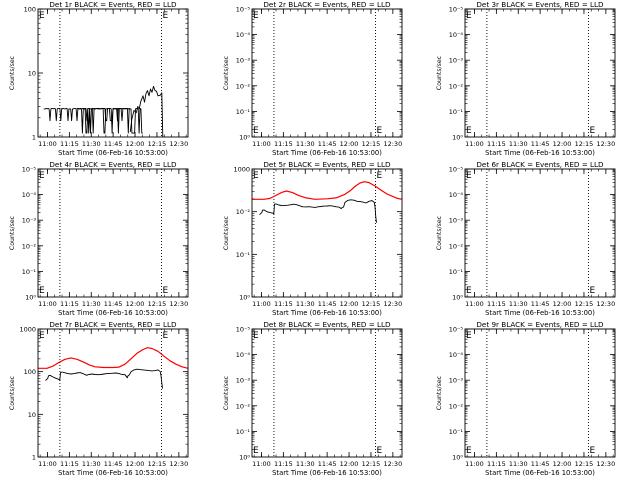 This screenshot has width=640, height=480. I want to click on y-tick-label: 1000, so click(27, 330).